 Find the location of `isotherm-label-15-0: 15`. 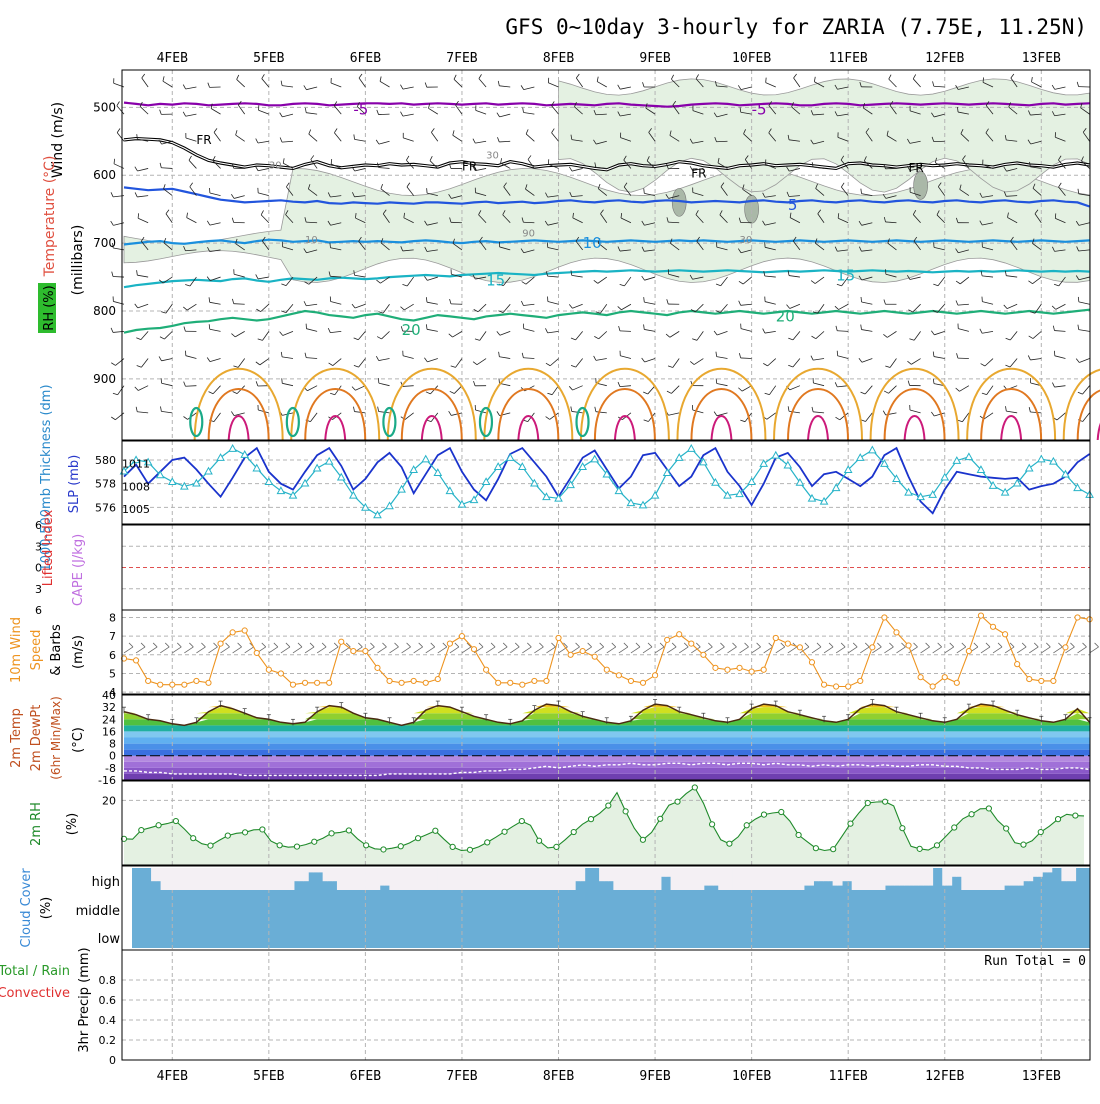

isotherm-label-15-0: 15 is located at coordinates (495, 280).